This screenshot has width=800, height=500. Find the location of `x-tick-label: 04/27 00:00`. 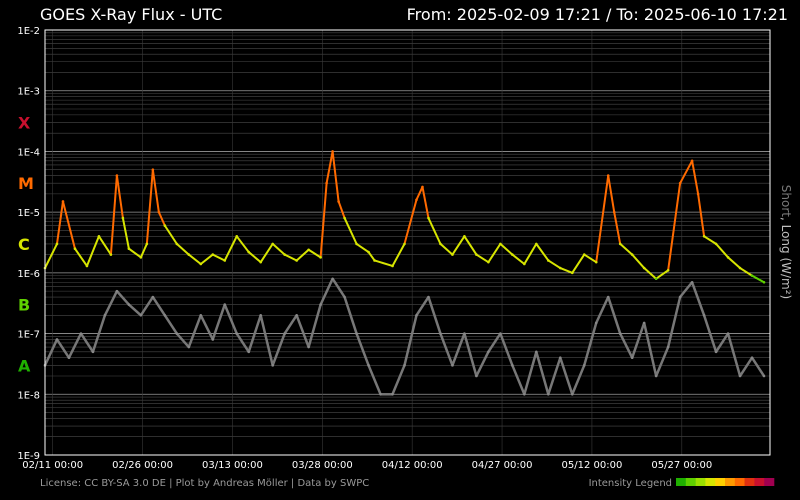

x-tick-label: 04/27 00:00 is located at coordinates (502, 465).